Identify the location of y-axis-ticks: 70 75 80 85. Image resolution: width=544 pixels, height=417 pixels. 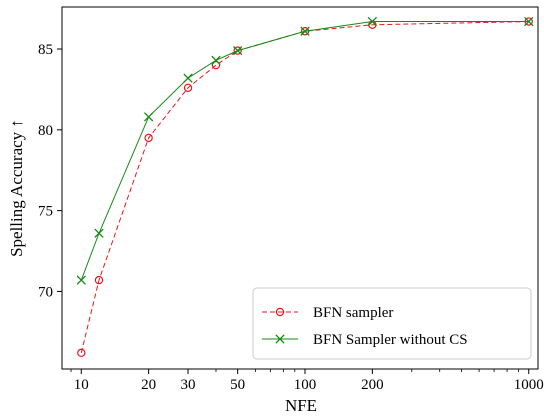
(50, 171).